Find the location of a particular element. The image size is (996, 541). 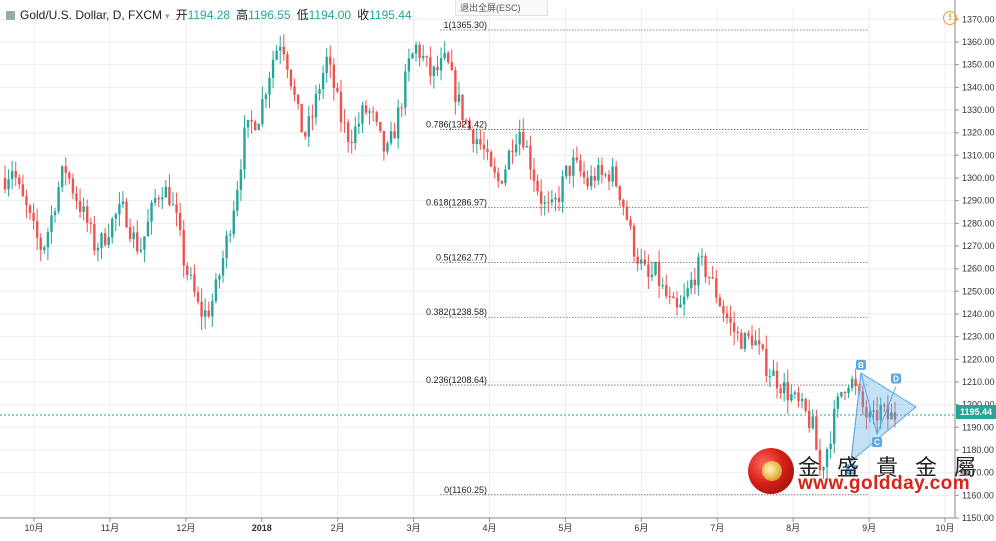

fib-level-label: 1(1365.30) is located at coordinates (465, 25).